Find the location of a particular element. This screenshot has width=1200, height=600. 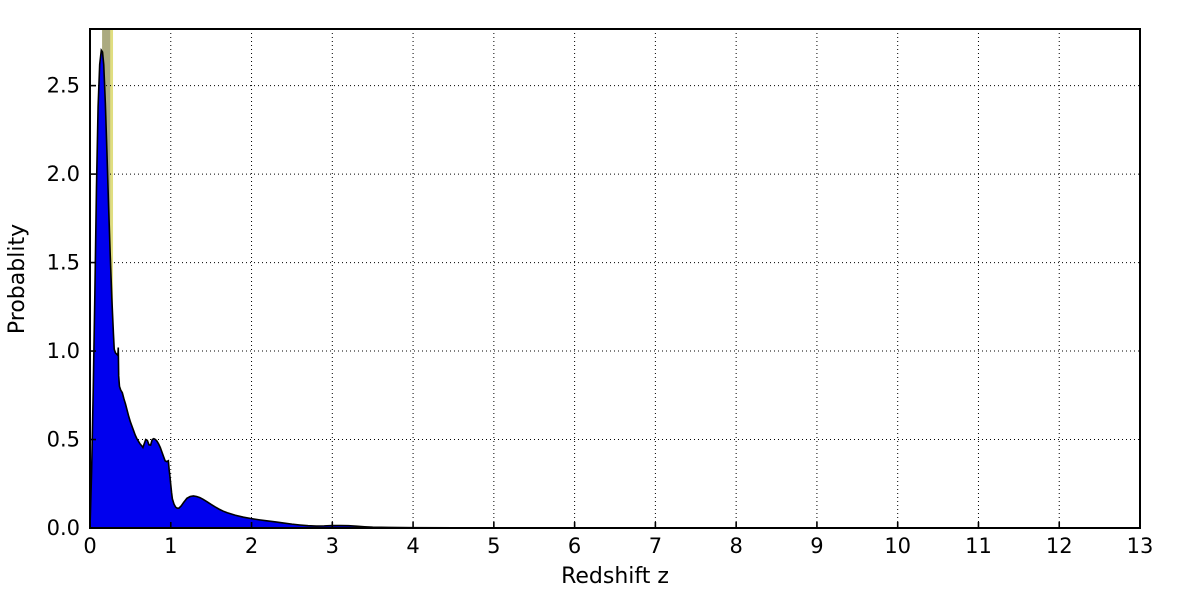

tick-label-x: 13 is located at coordinates (1140, 546).